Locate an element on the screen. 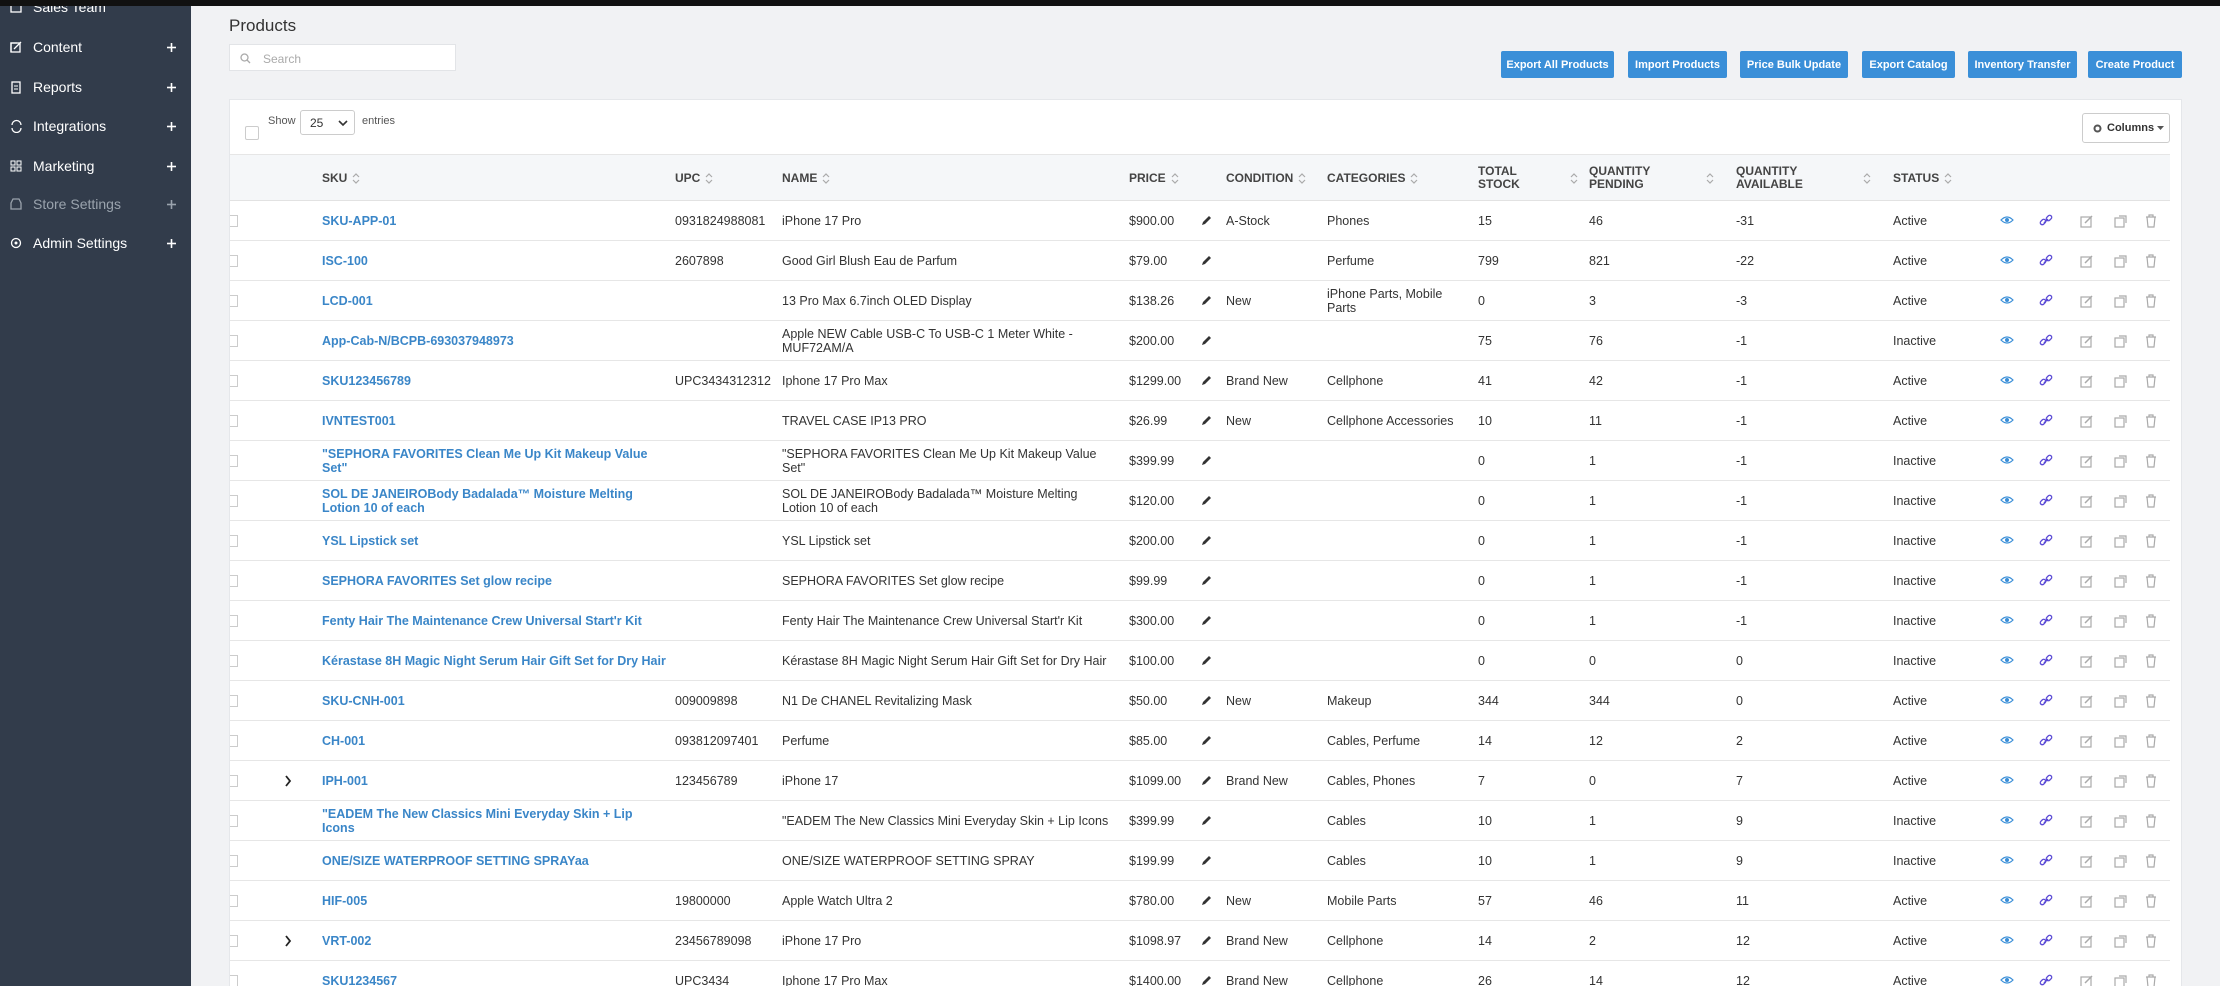 The image size is (2220, 986). action-button: Create Product is located at coordinates (2135, 64).